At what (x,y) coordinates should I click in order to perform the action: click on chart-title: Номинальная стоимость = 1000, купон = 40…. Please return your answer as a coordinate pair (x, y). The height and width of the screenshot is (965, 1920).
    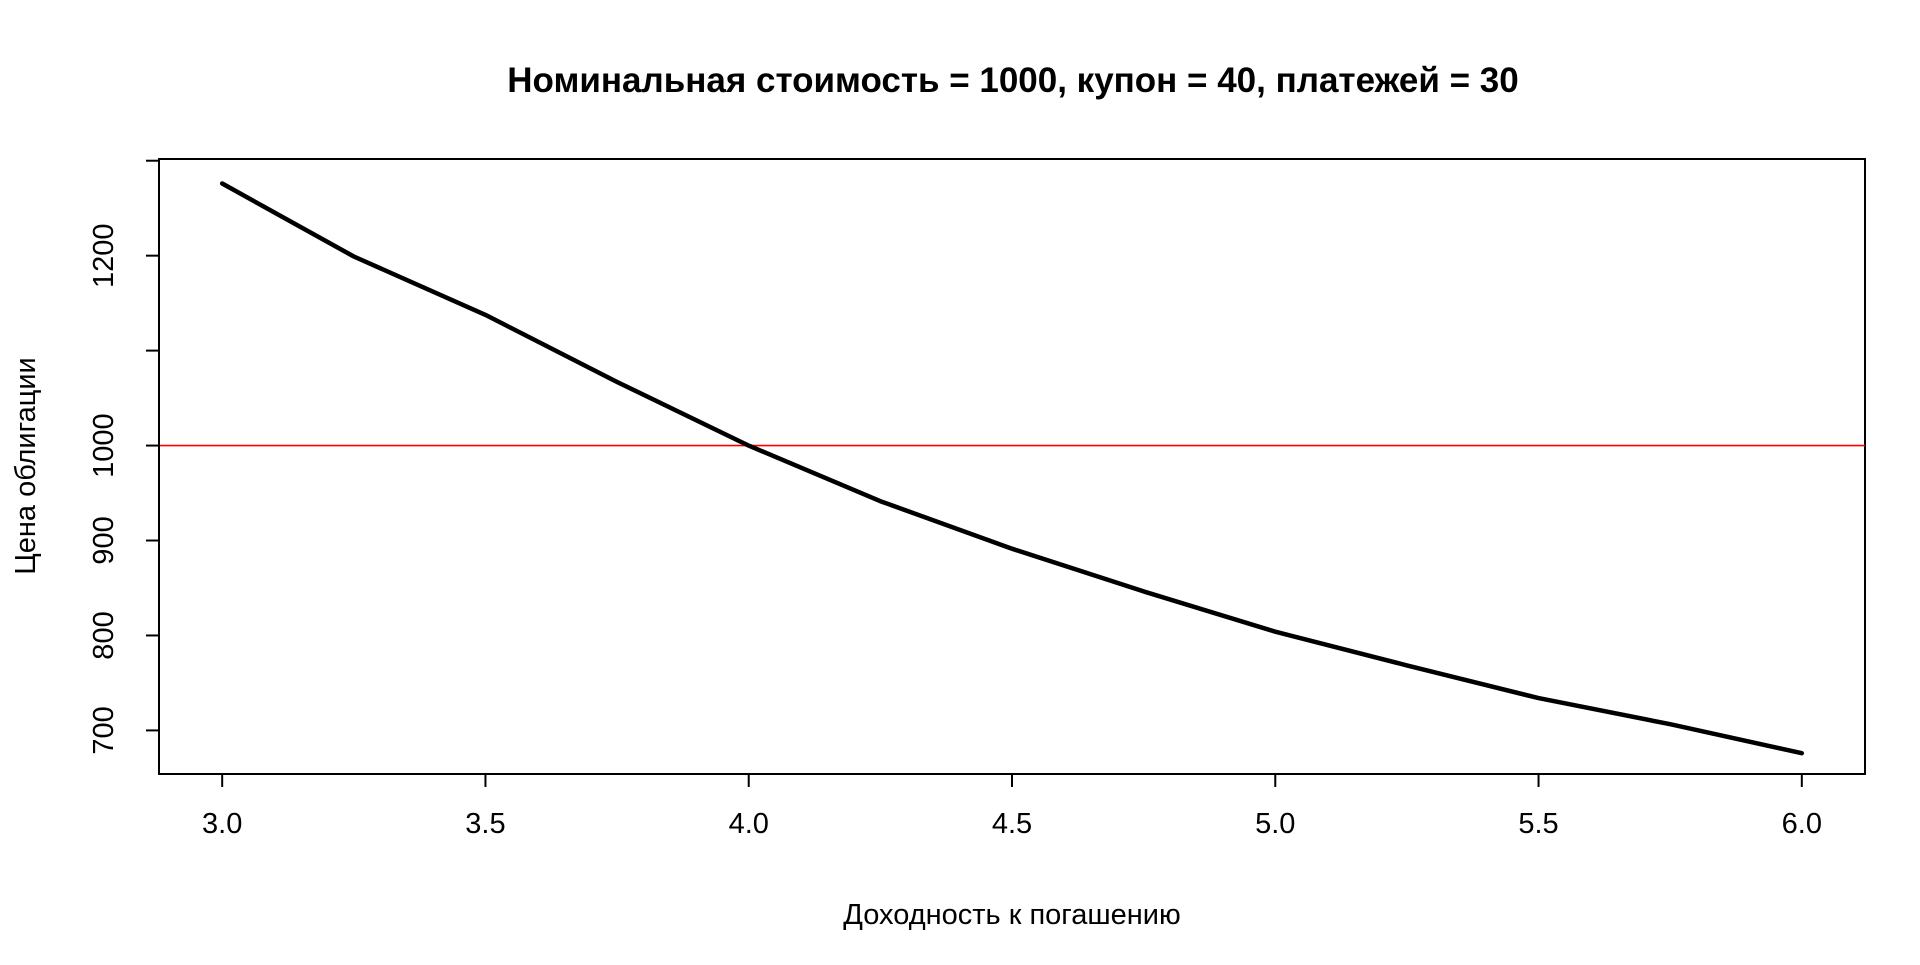
    Looking at the image, I should click on (1012, 80).